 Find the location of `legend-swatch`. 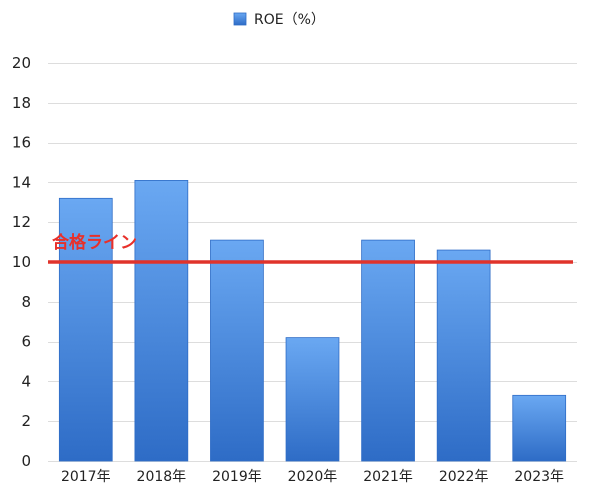

legend-swatch is located at coordinates (240, 19).